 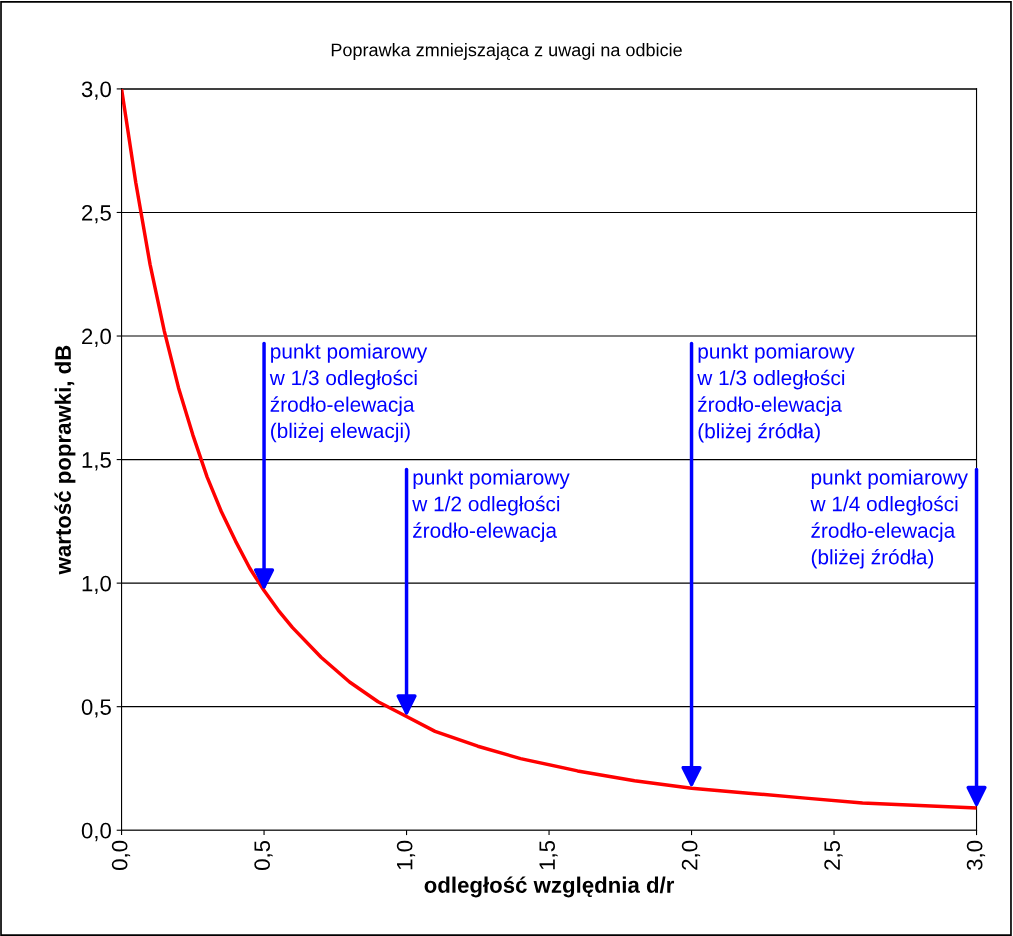 I want to click on x-tick-label: 0,5, so click(x=263, y=855).